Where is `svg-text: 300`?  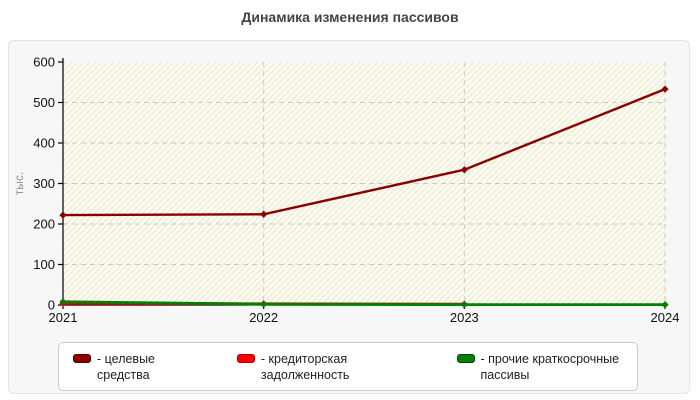 svg-text: 300 is located at coordinates (44, 183).